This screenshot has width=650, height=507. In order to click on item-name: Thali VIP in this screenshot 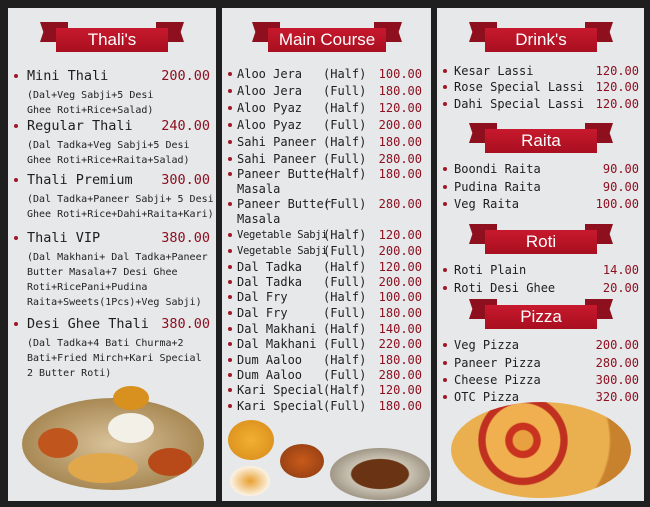, I will do `click(64, 238)`.